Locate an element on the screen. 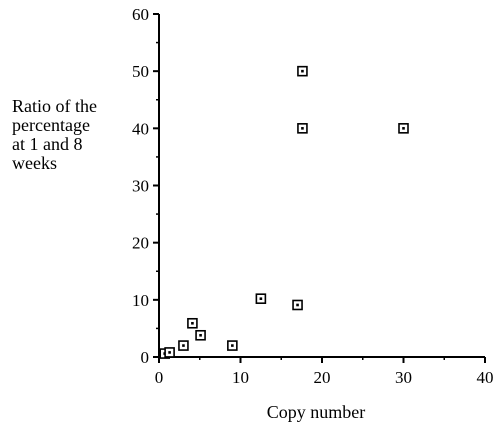  y-tick-label: 0 is located at coordinates (145, 357).